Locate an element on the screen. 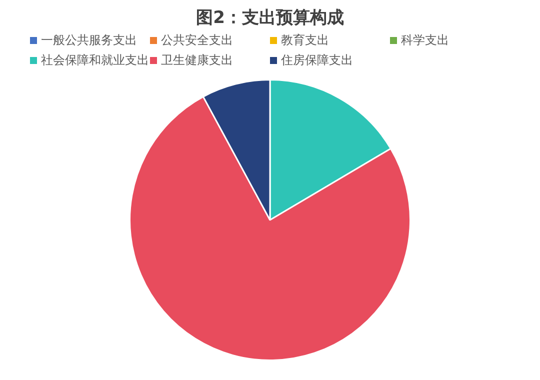  legend-label: 教育支出 is located at coordinates (305, 40).